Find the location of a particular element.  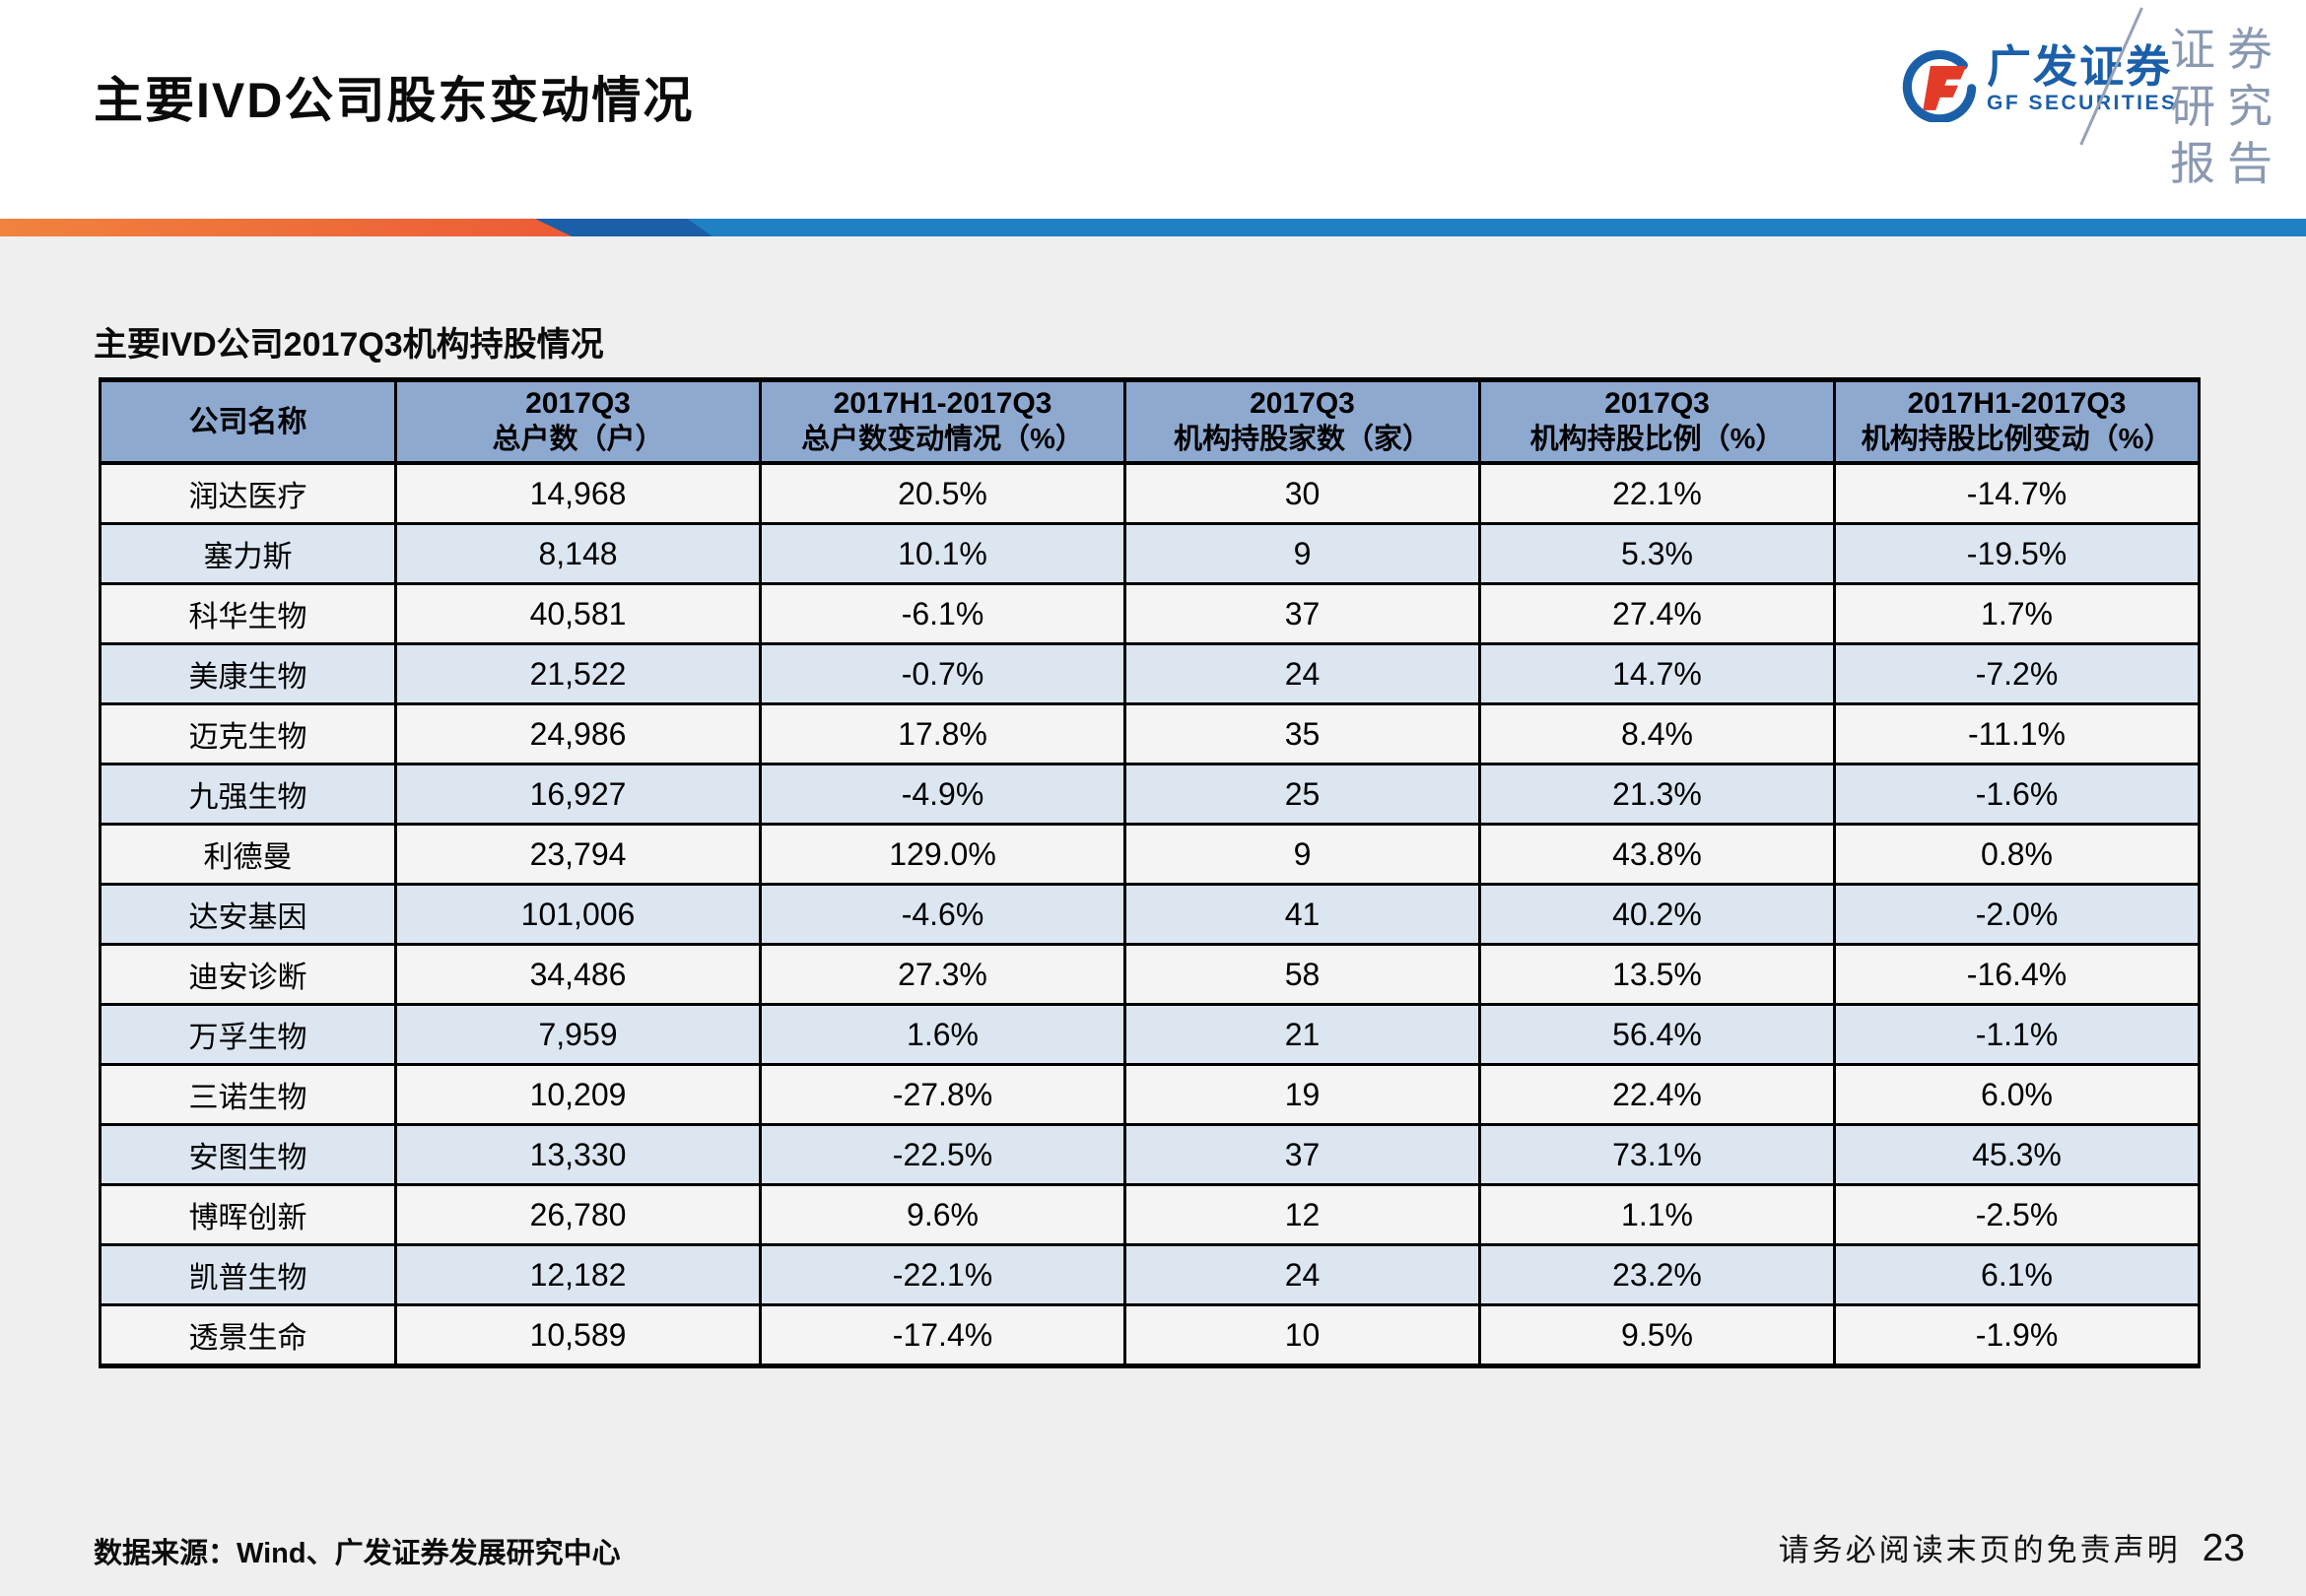

value-cell: 73.1% is located at coordinates (1657, 1155).